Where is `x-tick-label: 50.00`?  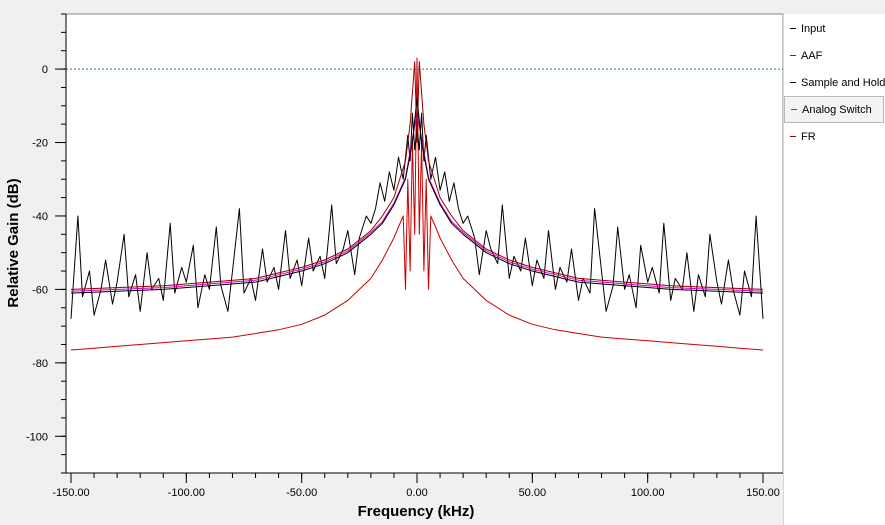 x-tick-label: 50.00 is located at coordinates (533, 493).